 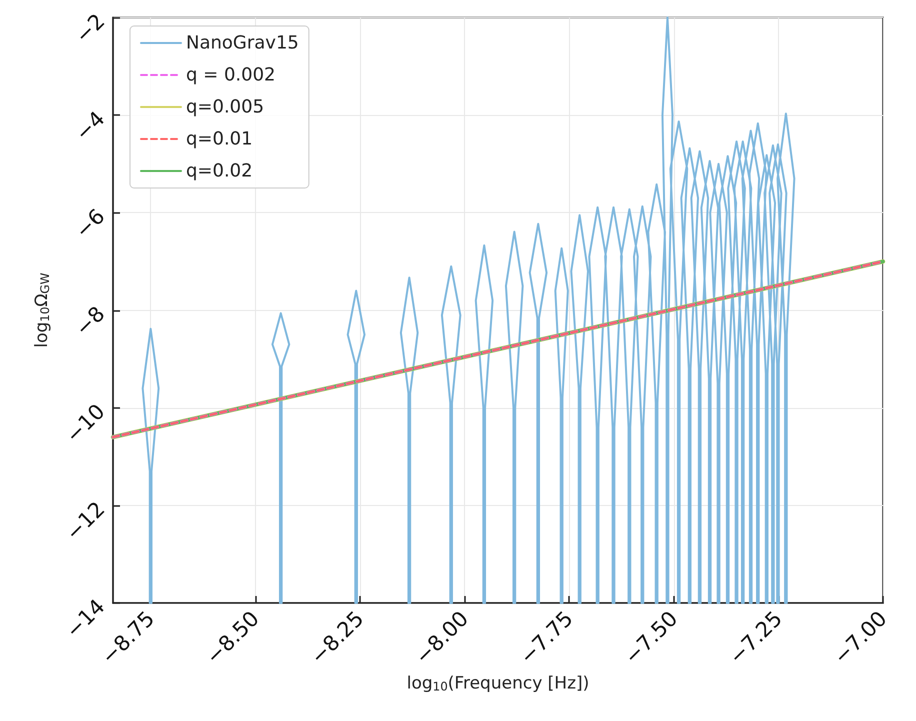 What do you see at coordinates (90, 28) in the screenshot?
I see `y-tick-label: −2` at bounding box center [90, 28].